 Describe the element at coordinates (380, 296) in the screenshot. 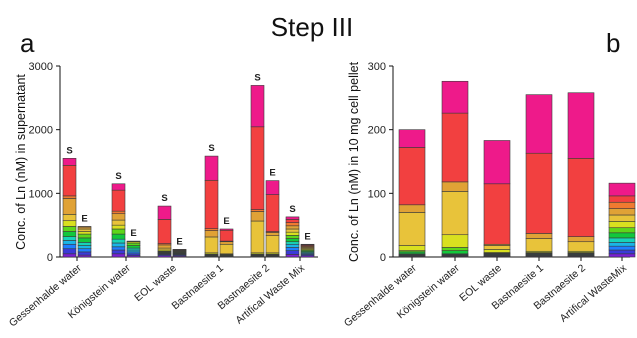

I see `x-category-label: Gessenhalde water` at that location.